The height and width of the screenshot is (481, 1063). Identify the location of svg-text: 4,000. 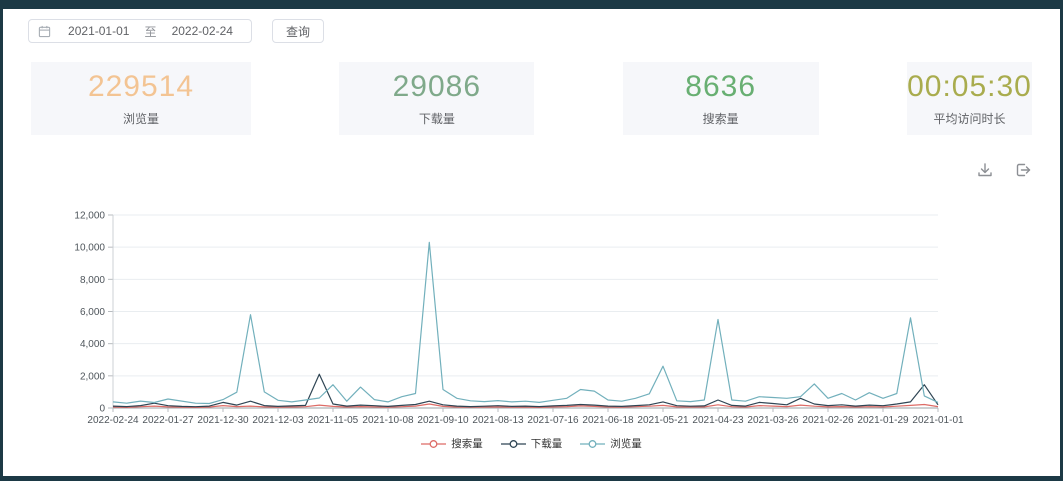
(92, 344).